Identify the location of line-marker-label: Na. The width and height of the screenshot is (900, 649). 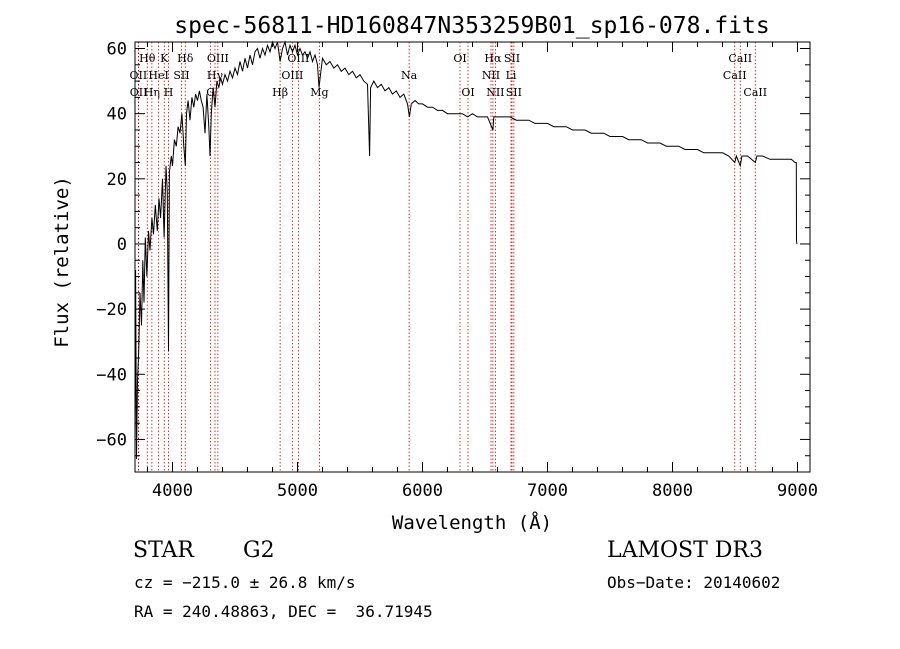
(409, 75).